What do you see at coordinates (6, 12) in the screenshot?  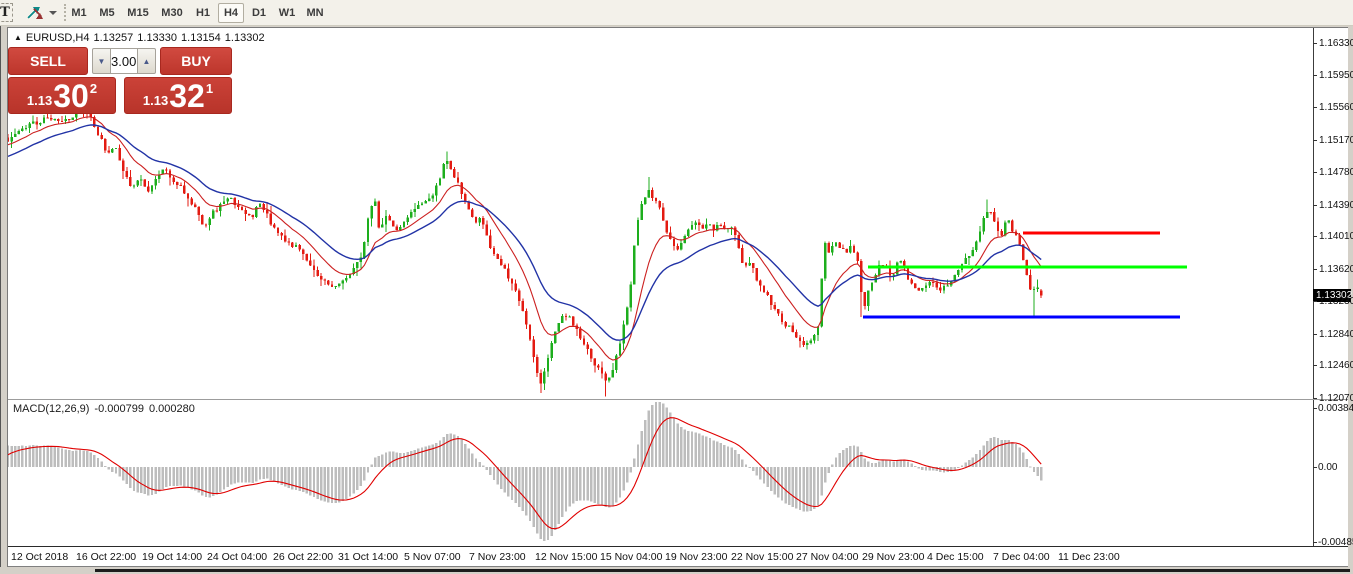 I see `text-tool-button: T` at bounding box center [6, 12].